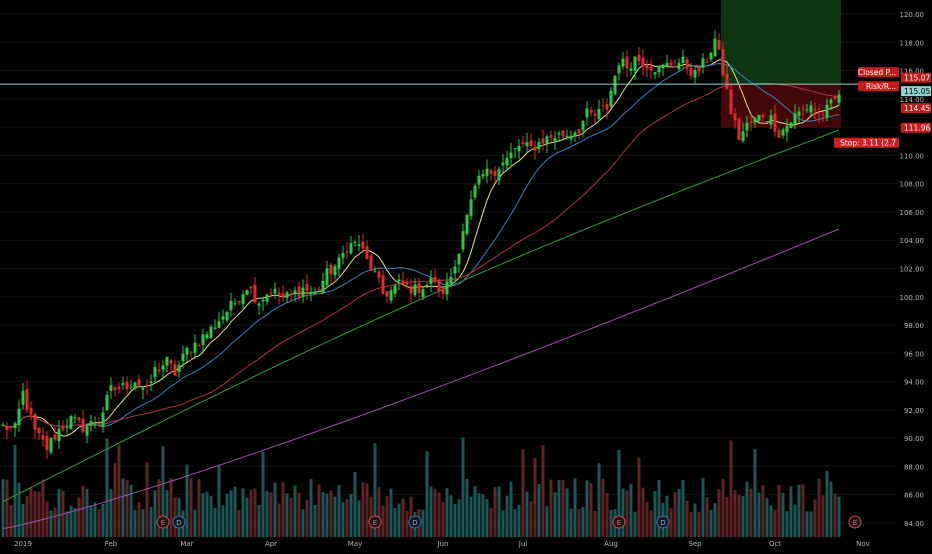 This screenshot has height=554, width=932. I want to click on risk-zone, so click(781, 105).